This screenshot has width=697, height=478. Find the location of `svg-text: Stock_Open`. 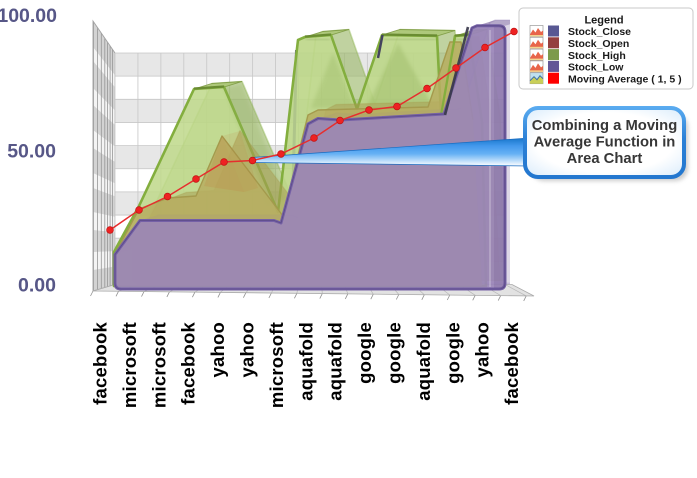

svg-text: Stock_Open is located at coordinates (598, 44).